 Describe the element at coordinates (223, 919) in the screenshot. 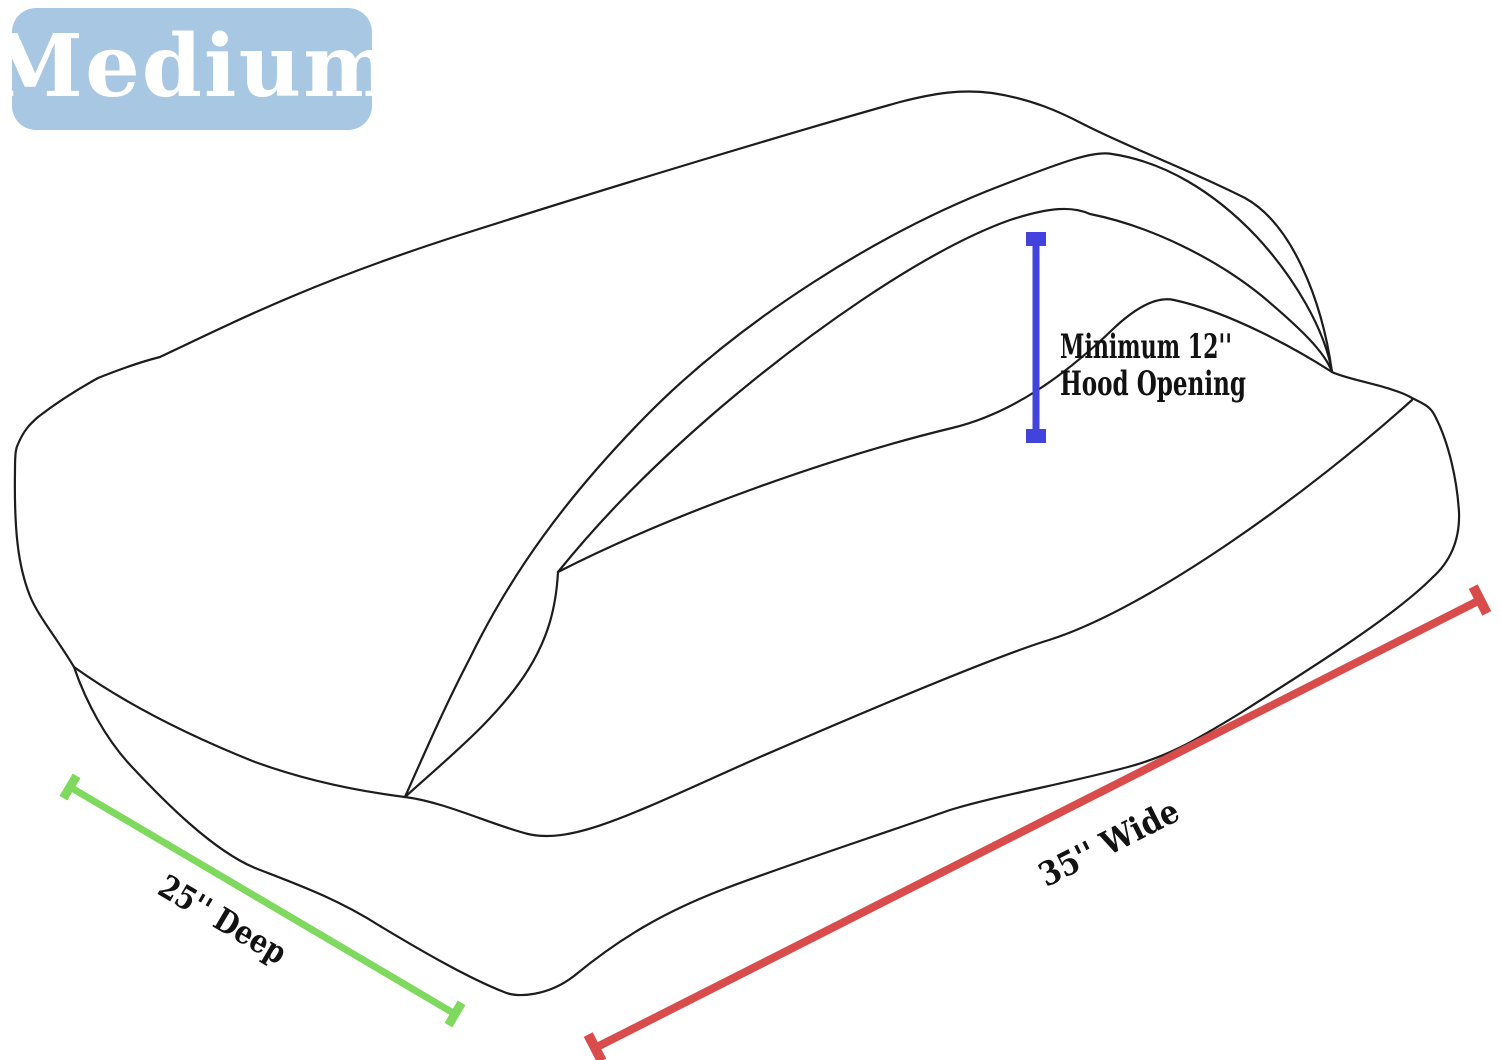

I see `depth-label: 25'' Deep` at that location.